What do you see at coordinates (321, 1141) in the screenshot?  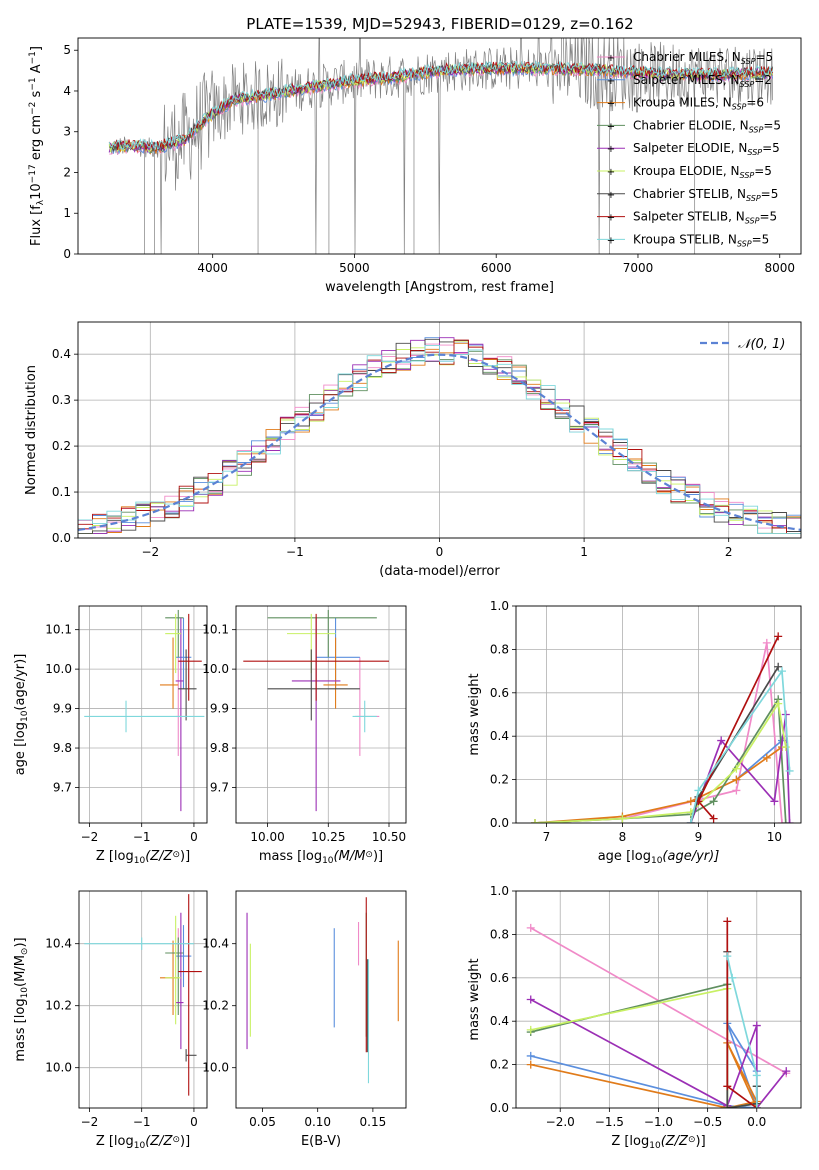 I see `x-axis-label: E(B-V)` at bounding box center [321, 1141].